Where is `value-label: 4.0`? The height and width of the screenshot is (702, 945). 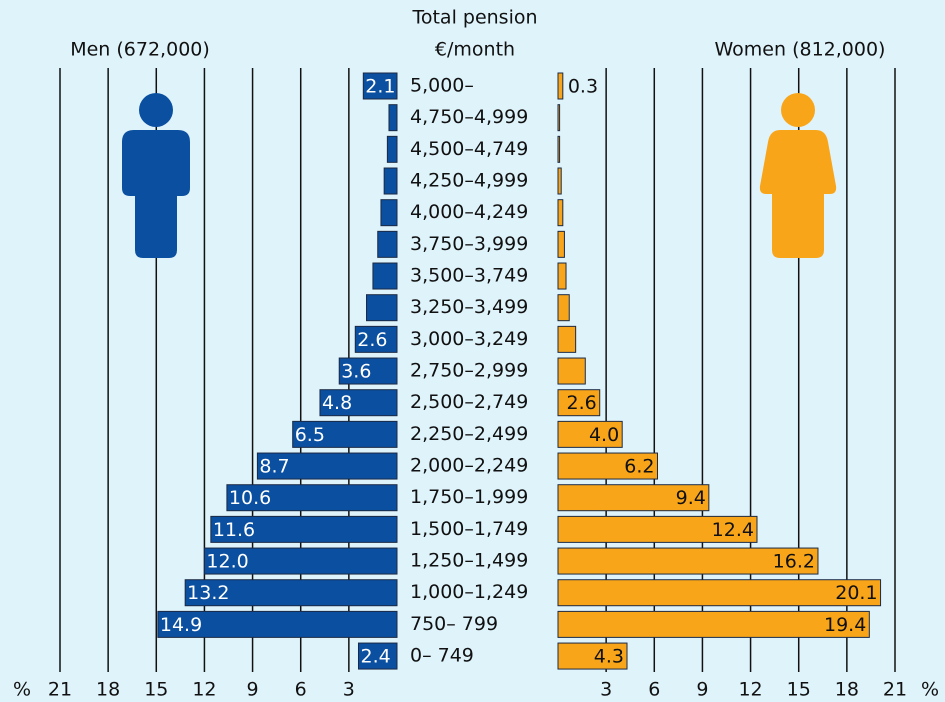 value-label: 4.0 is located at coordinates (604, 435).